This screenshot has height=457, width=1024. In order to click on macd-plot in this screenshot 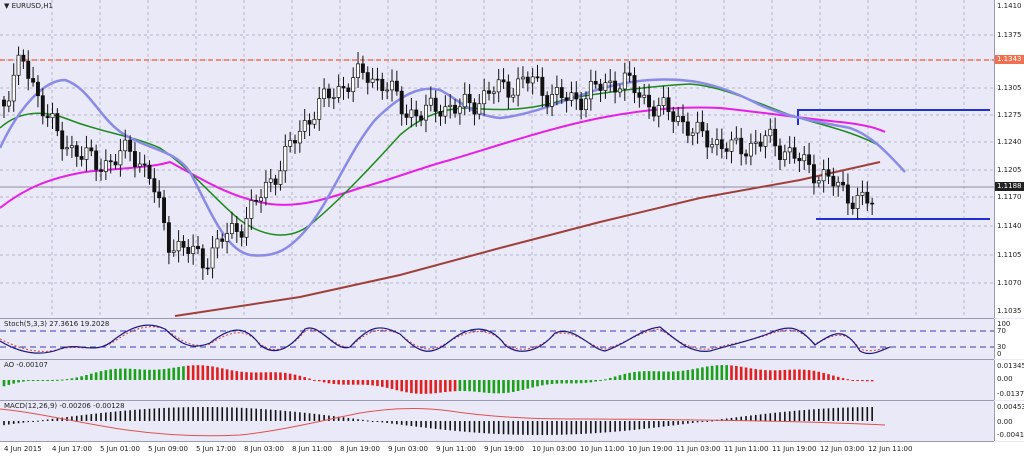, I will do `click(443, 422)`.